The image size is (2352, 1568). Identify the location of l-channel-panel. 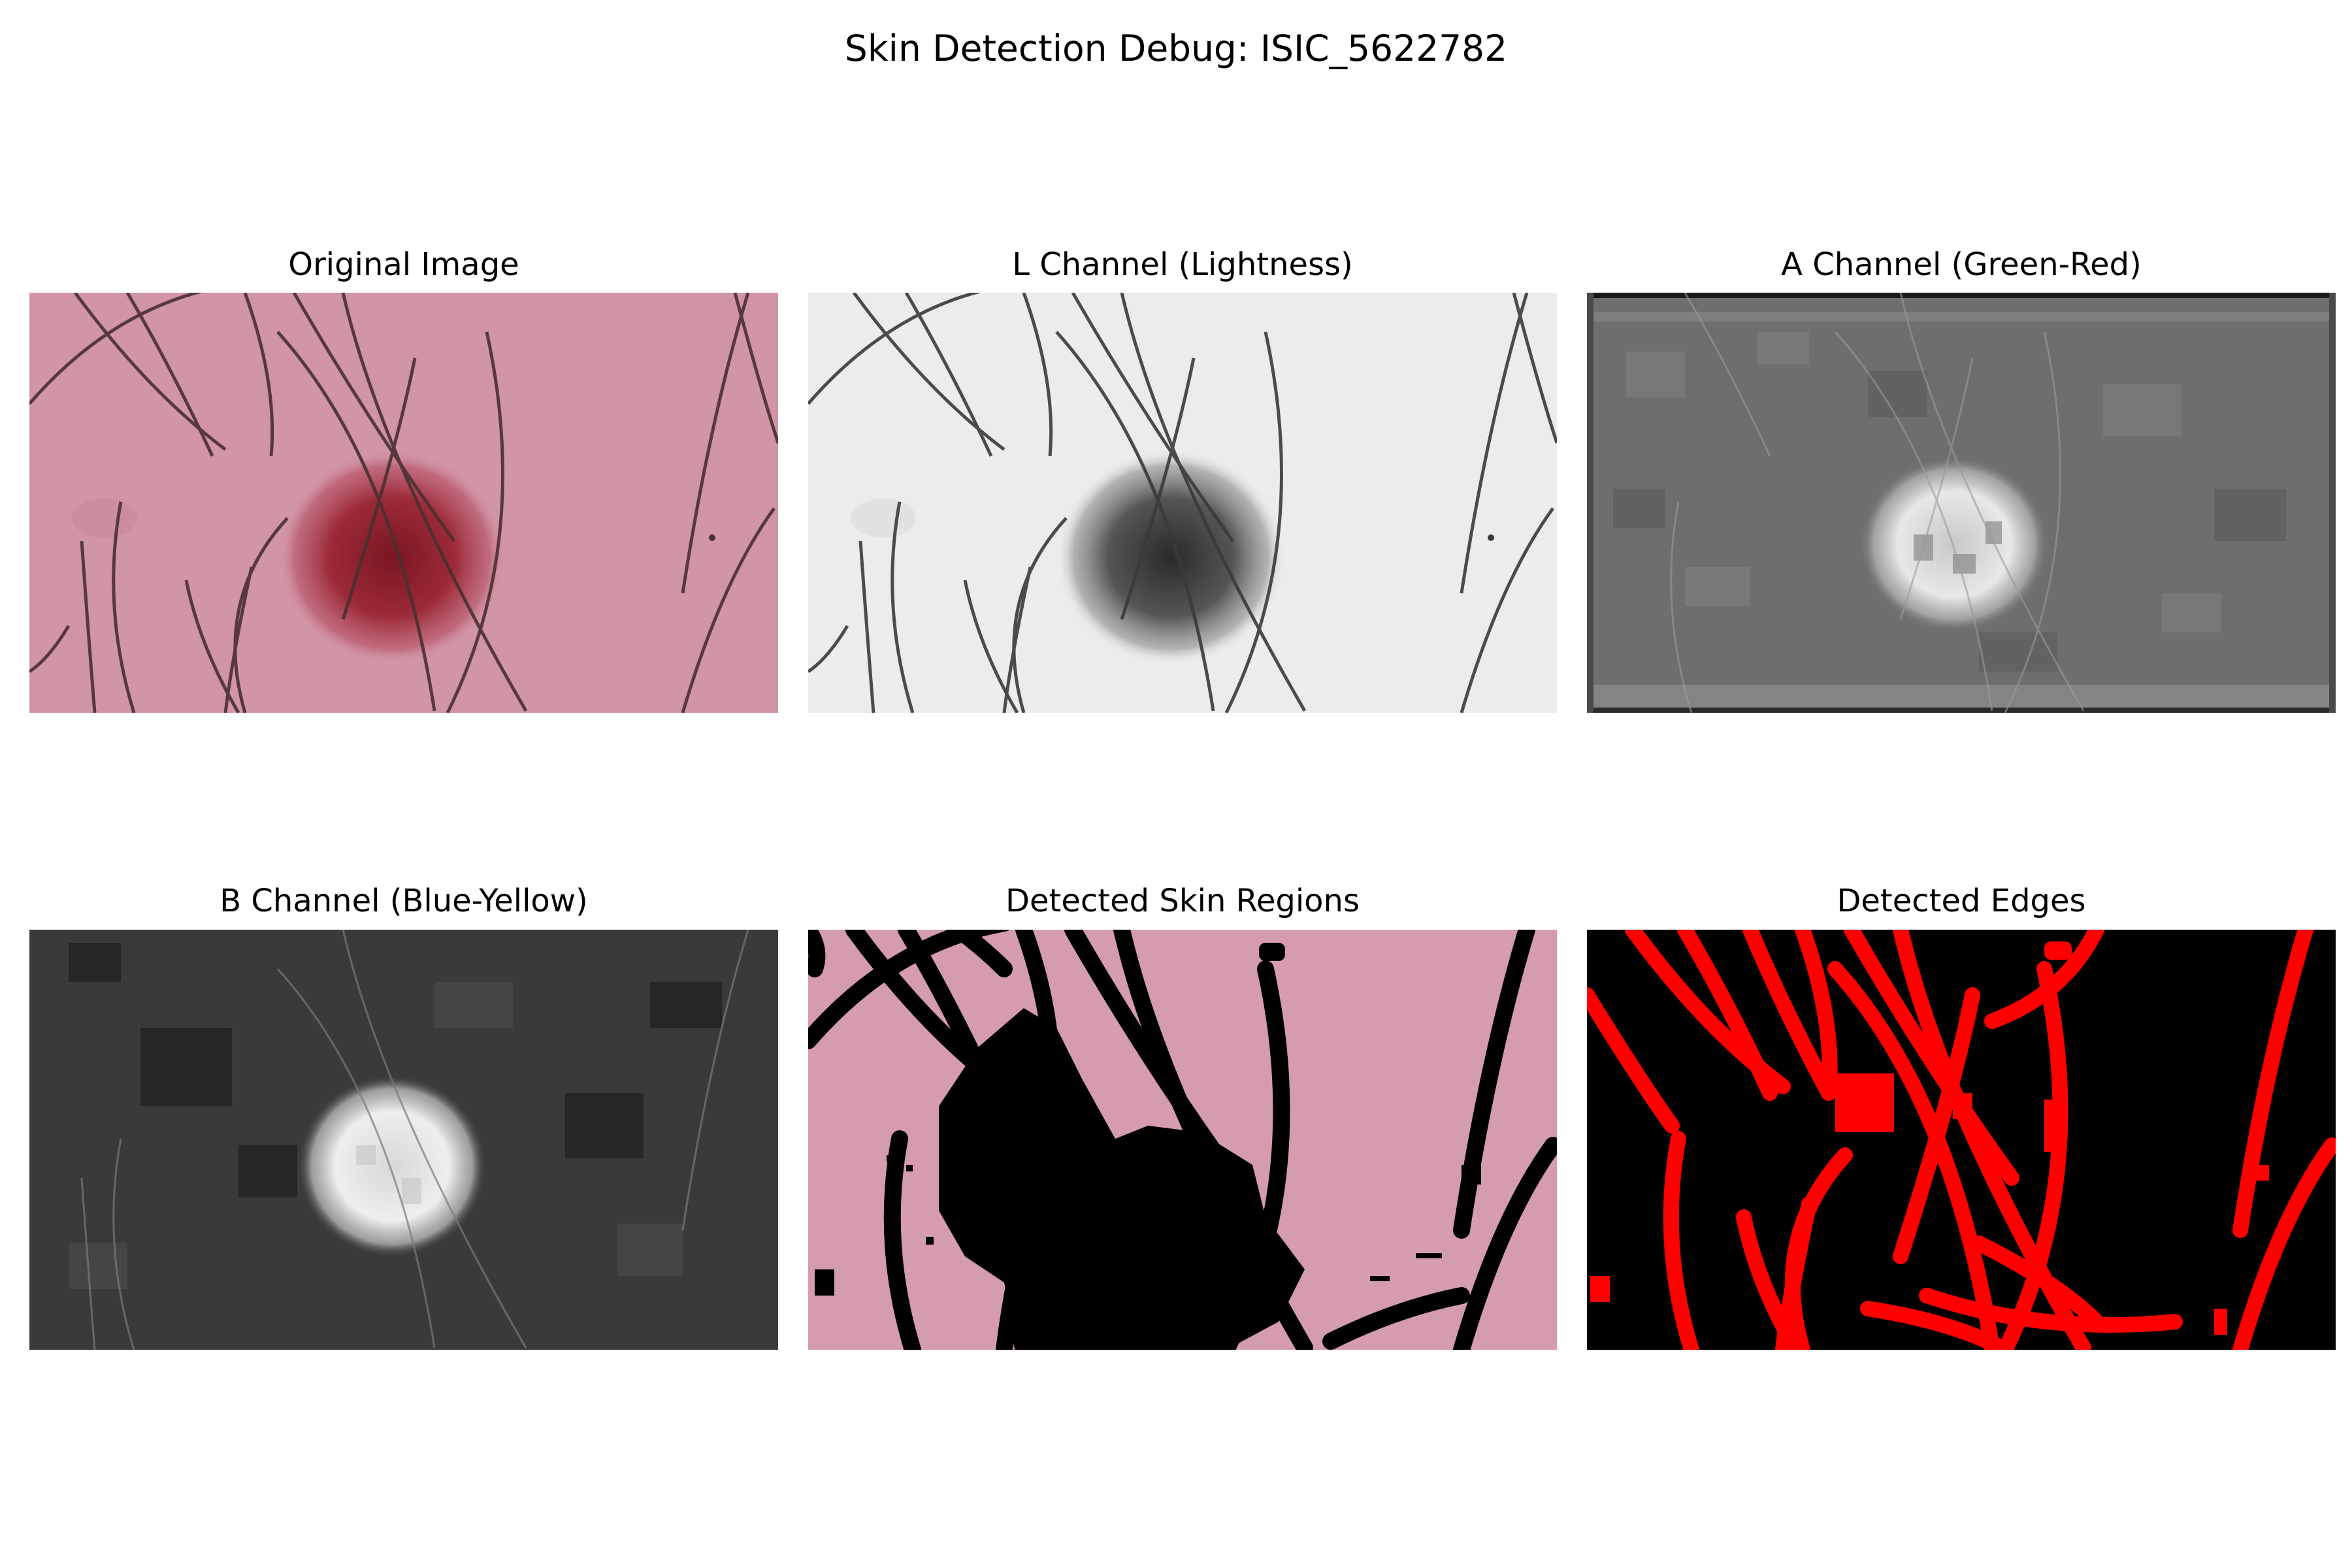
(1182, 503).